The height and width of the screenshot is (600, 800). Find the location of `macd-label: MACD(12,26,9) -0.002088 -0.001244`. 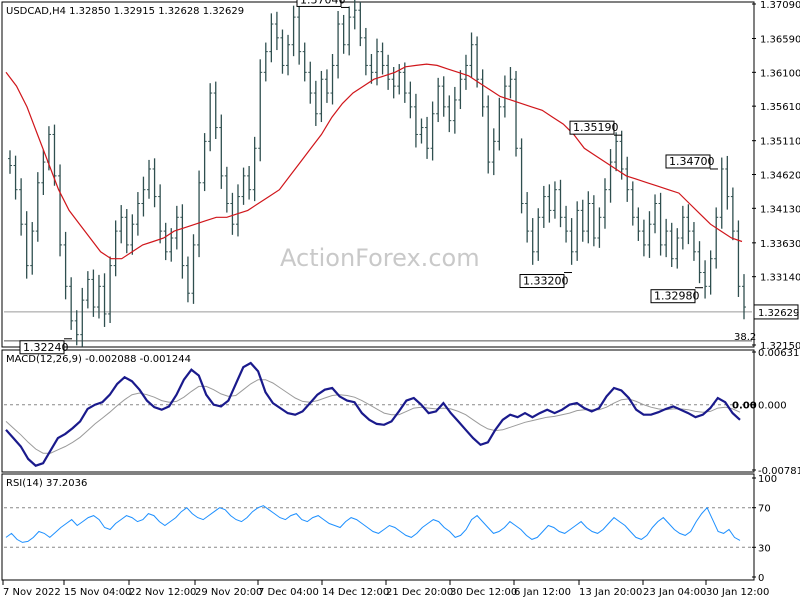

macd-label: MACD(12,26,9) -0.002088 -0.001244 is located at coordinates (98, 359).